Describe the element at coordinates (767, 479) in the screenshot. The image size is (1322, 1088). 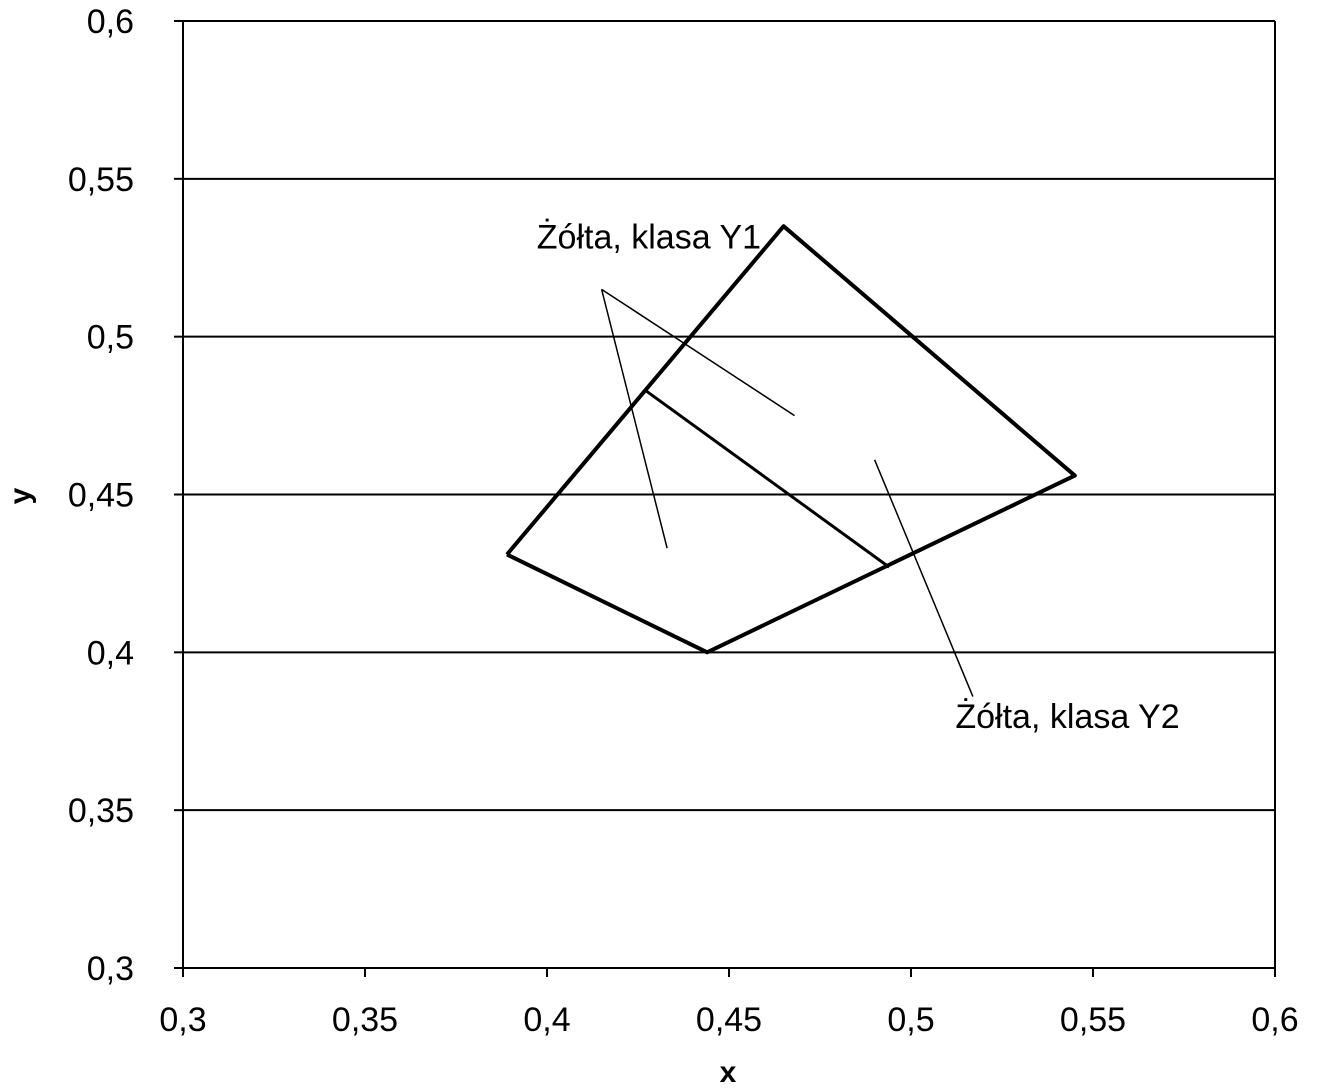
I see `class-divider-line` at that location.